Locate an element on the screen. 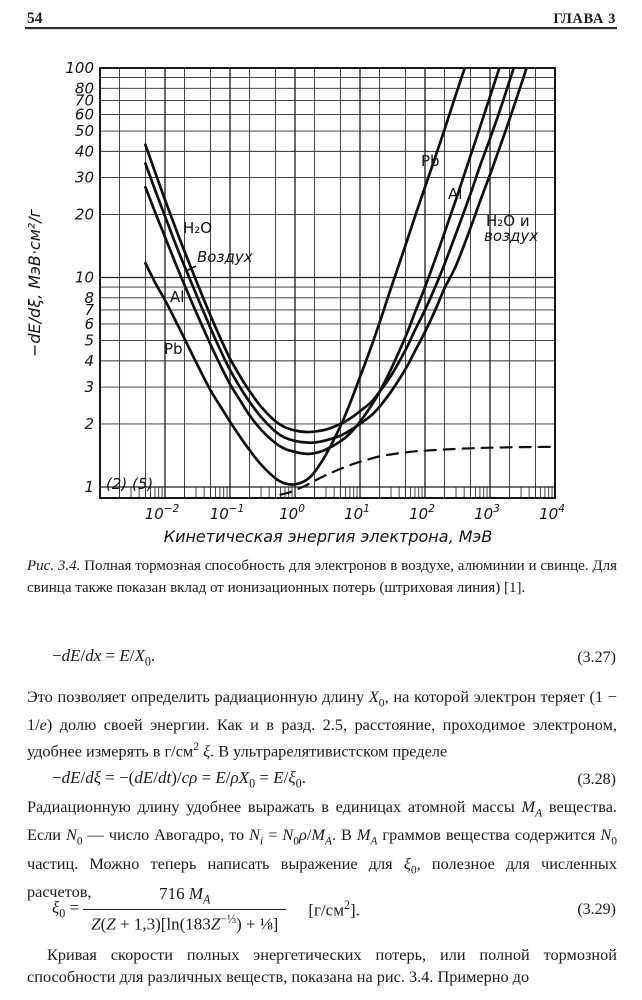 This screenshot has width=642, height=1000. equation-number: (3.27) is located at coordinates (596, 657).